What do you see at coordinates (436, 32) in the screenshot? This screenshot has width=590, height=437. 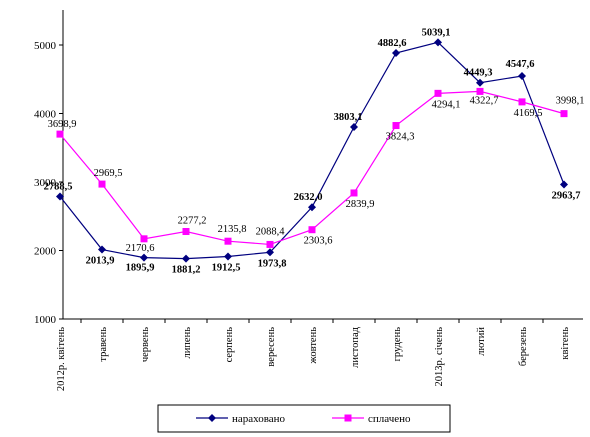 I see `data-label-accrued: 5039,1` at bounding box center [436, 32].